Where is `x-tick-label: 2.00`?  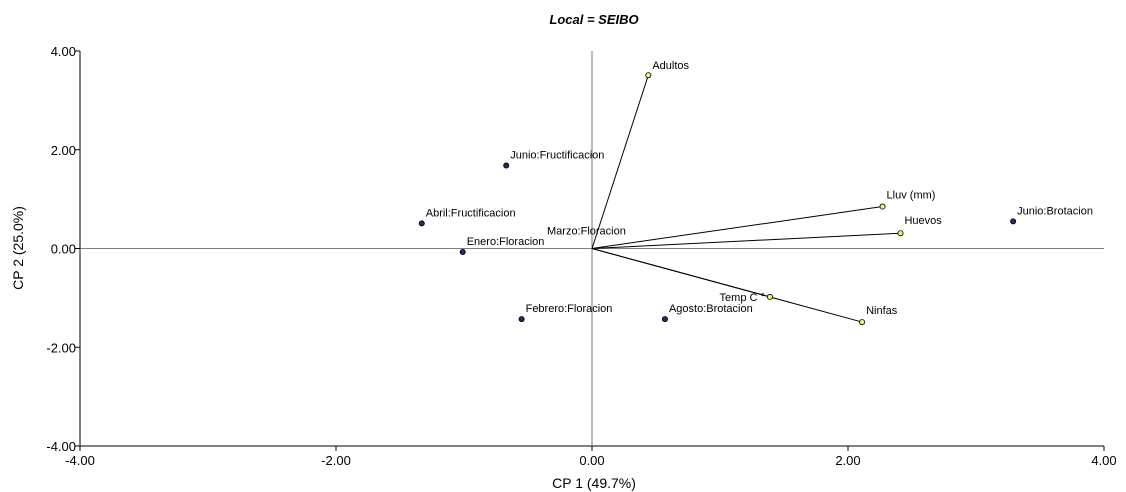 x-tick-label: 2.00 is located at coordinates (847, 460).